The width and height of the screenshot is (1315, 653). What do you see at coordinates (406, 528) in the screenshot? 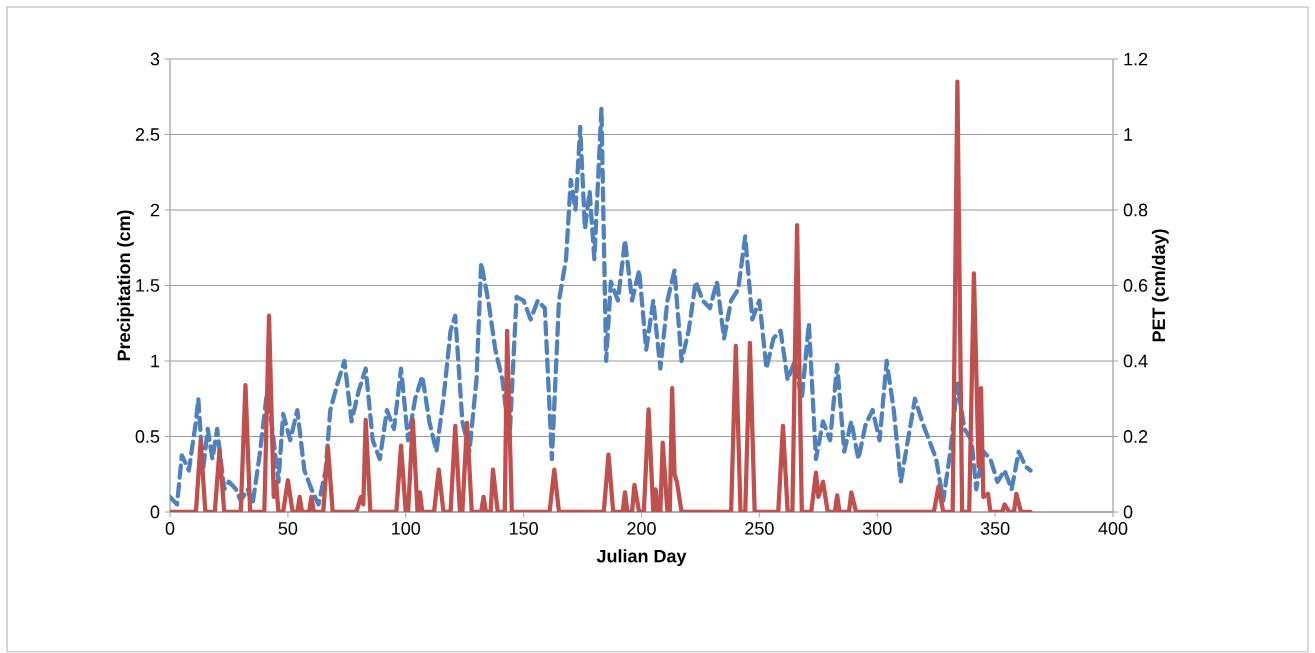
I see `x-tick-label: 100` at bounding box center [406, 528].